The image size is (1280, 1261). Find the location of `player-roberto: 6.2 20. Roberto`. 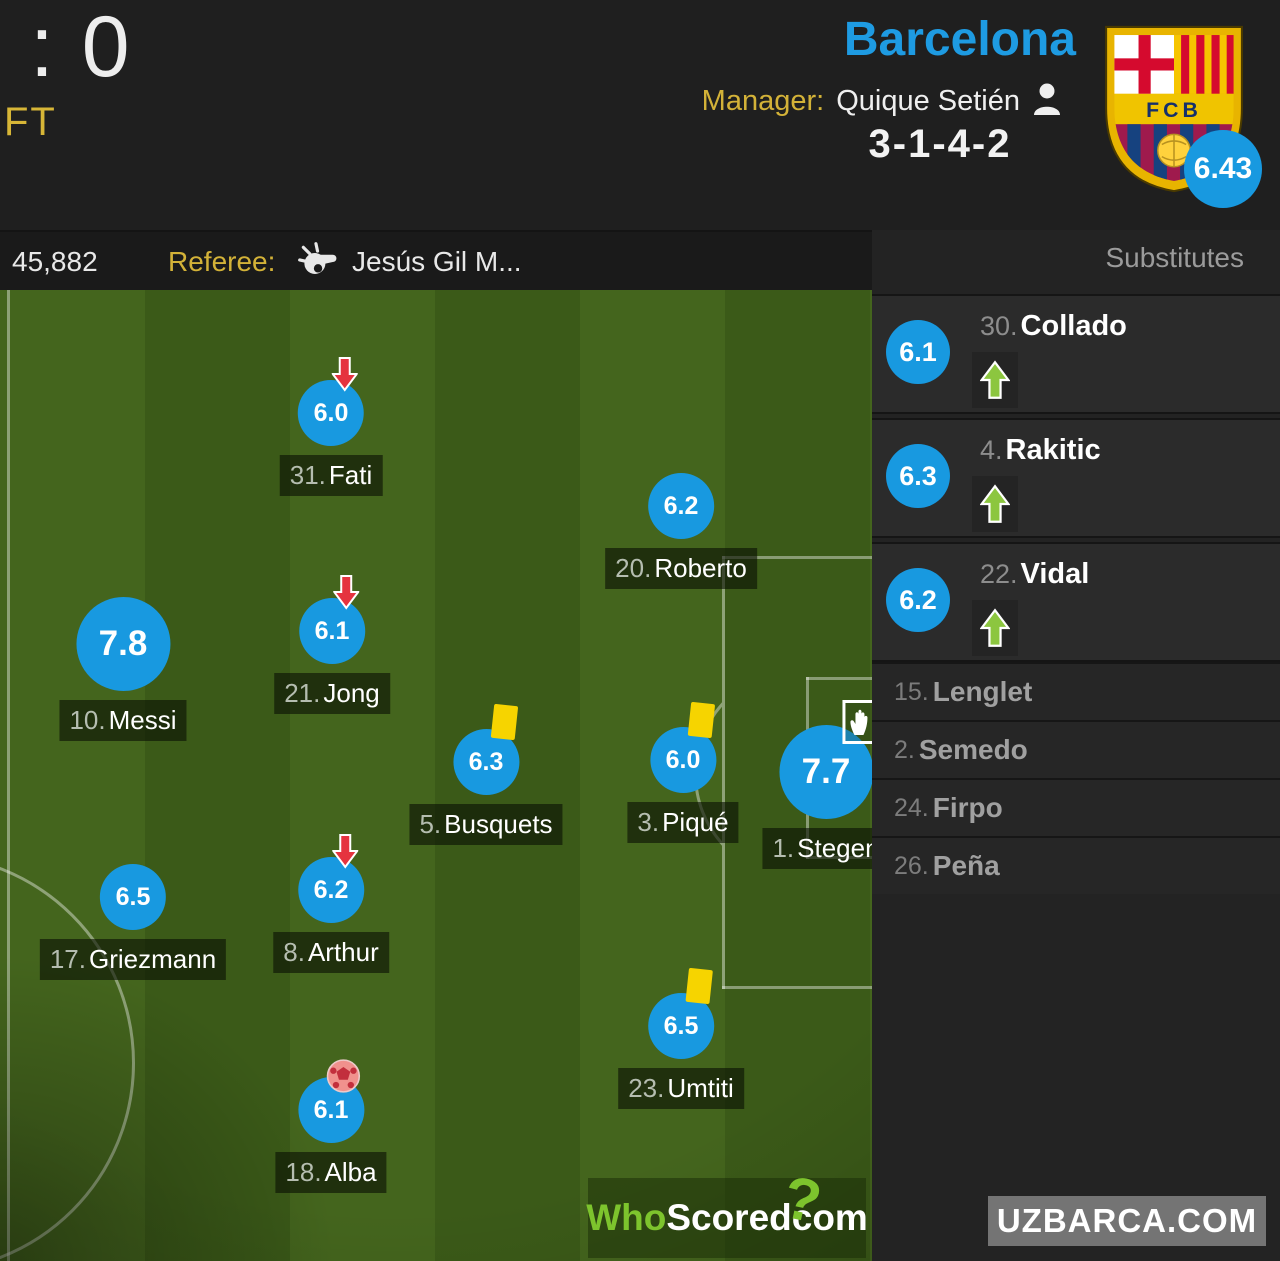

player-roberto: 6.2 20. Roberto is located at coordinates (681, 531).